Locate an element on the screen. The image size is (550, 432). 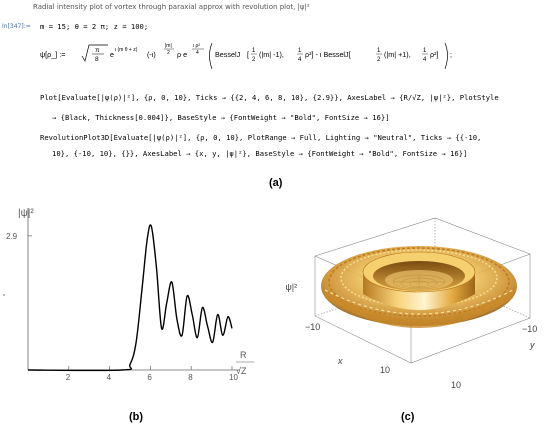
svg-text: ι ρ² is located at coordinates (196, 46).